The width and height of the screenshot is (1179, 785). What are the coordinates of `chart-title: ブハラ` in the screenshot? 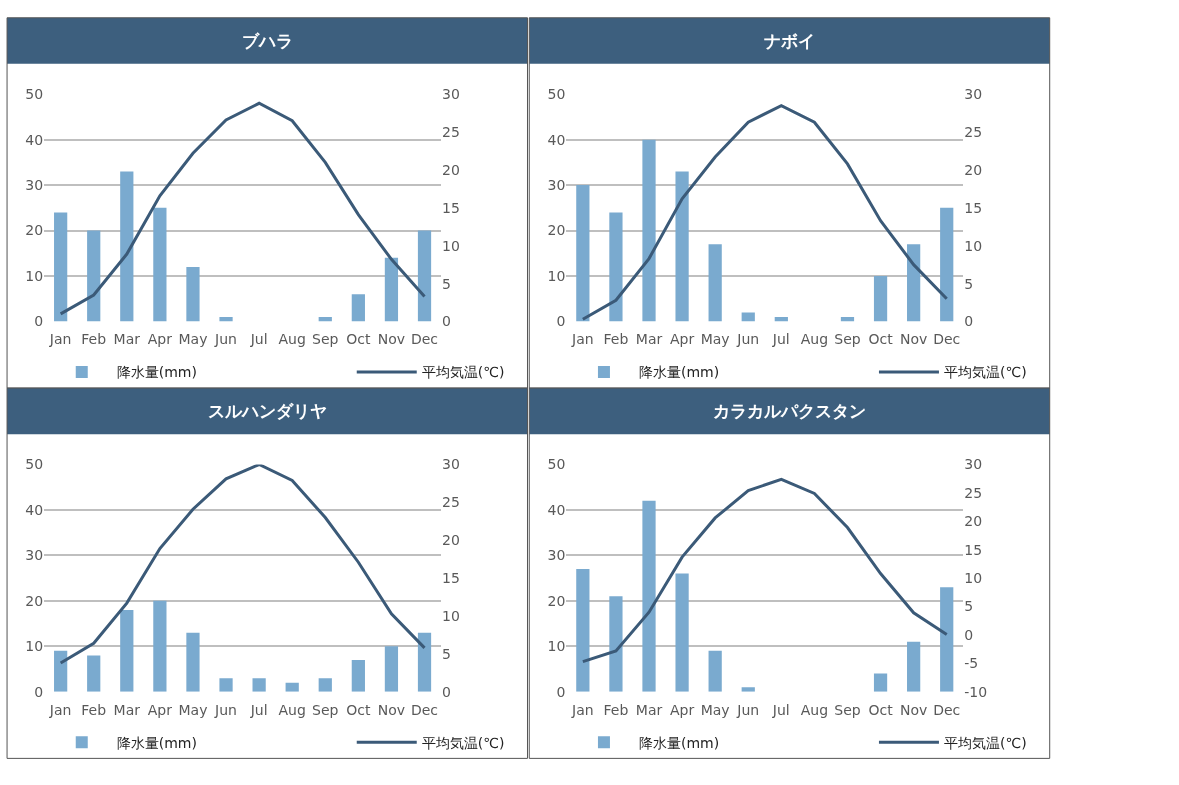 It's located at (267, 41).